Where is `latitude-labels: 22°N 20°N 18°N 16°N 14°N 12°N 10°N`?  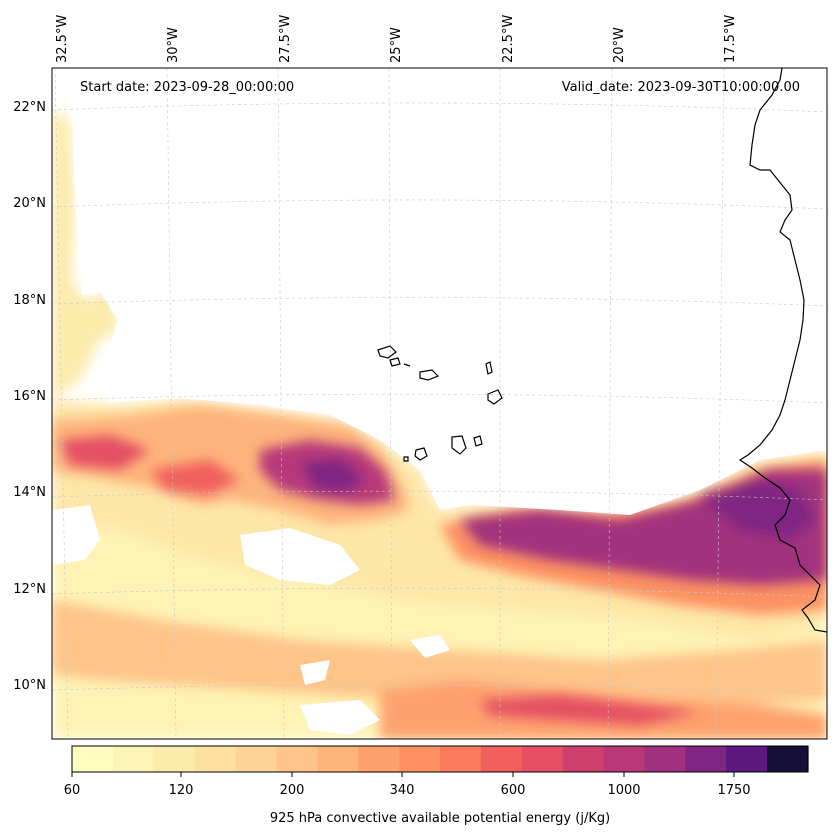 latitude-labels: 22°N 20°N 18°N 16°N 14°N 12°N 10°N is located at coordinates (29, 396).